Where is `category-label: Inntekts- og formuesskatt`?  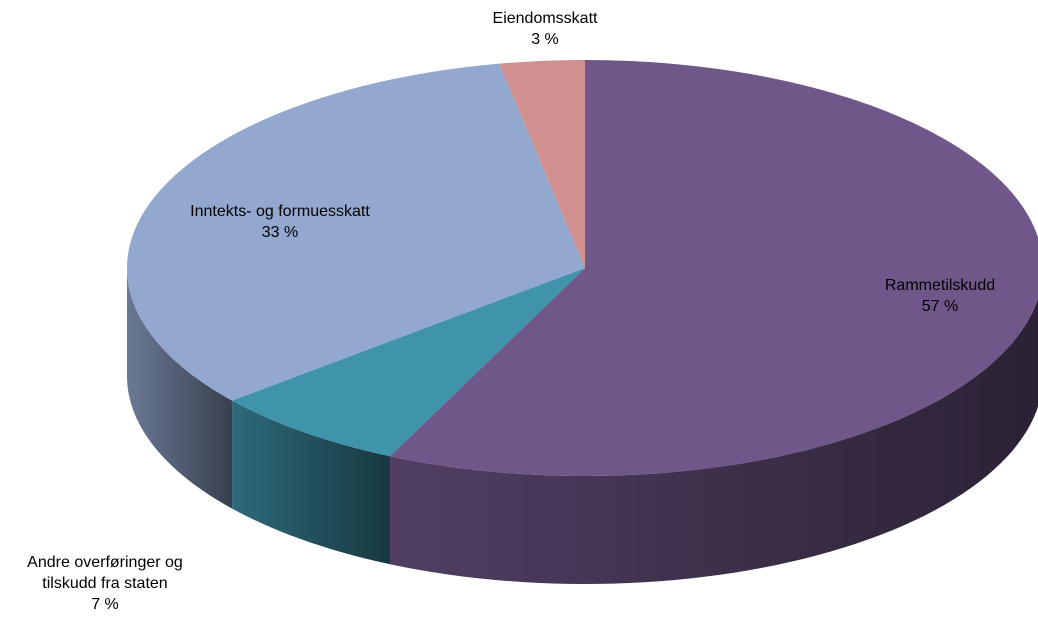
category-label: Inntekts- og formuesskatt is located at coordinates (280, 211).